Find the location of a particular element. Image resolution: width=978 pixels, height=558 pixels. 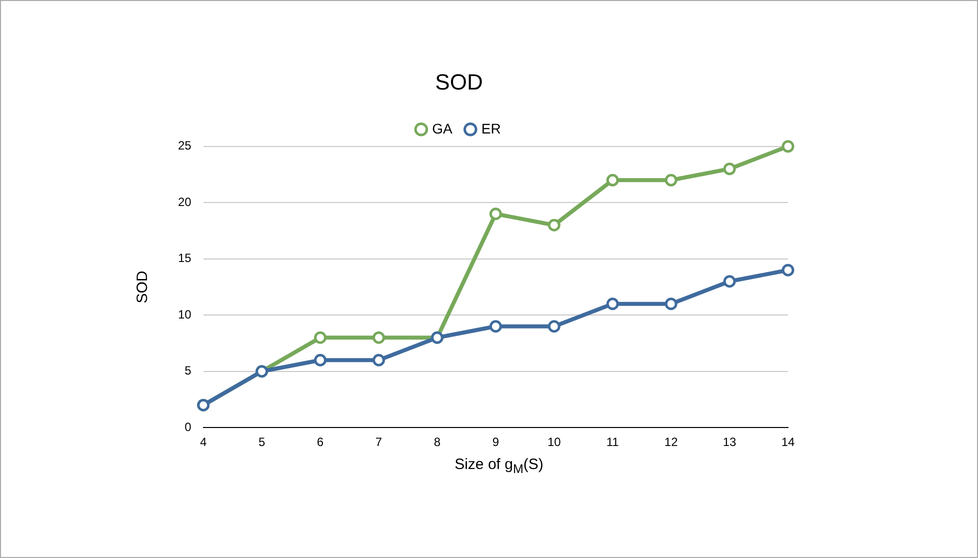

y-axis-title: SOD is located at coordinates (143, 287).